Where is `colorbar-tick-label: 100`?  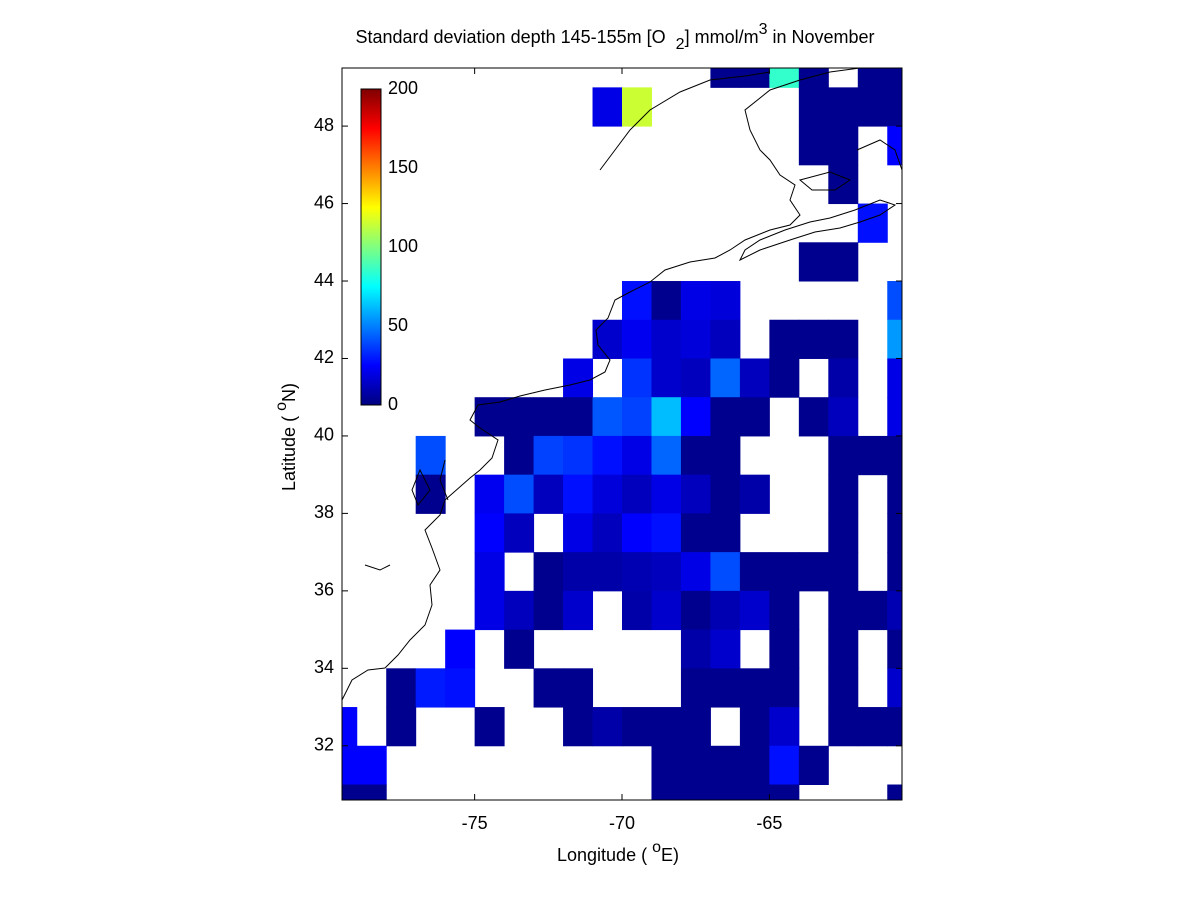
colorbar-tick-label: 100 is located at coordinates (403, 246).